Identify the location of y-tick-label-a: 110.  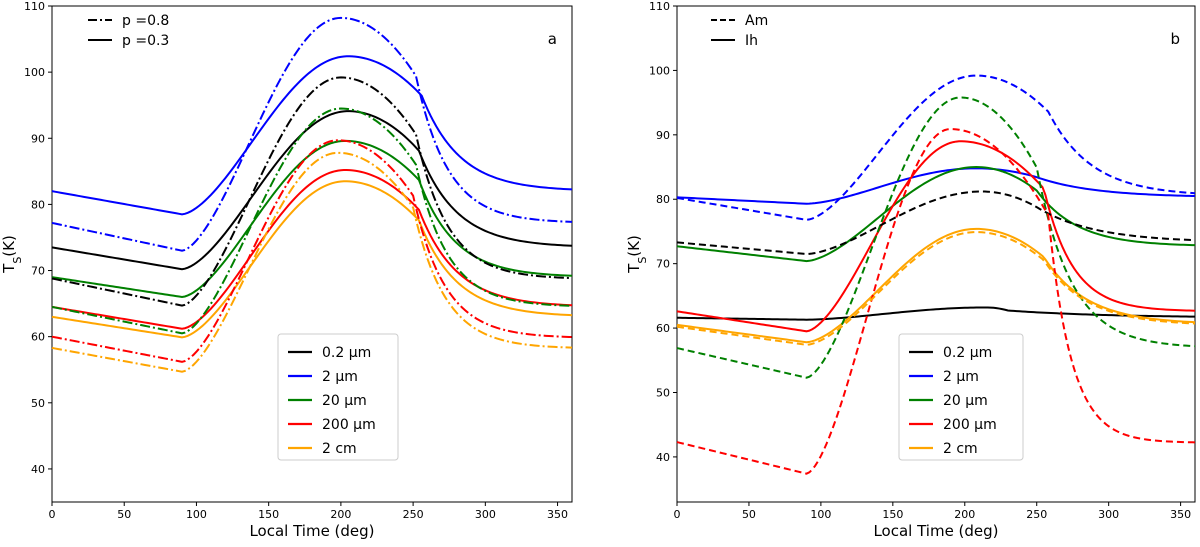
(34, 6).